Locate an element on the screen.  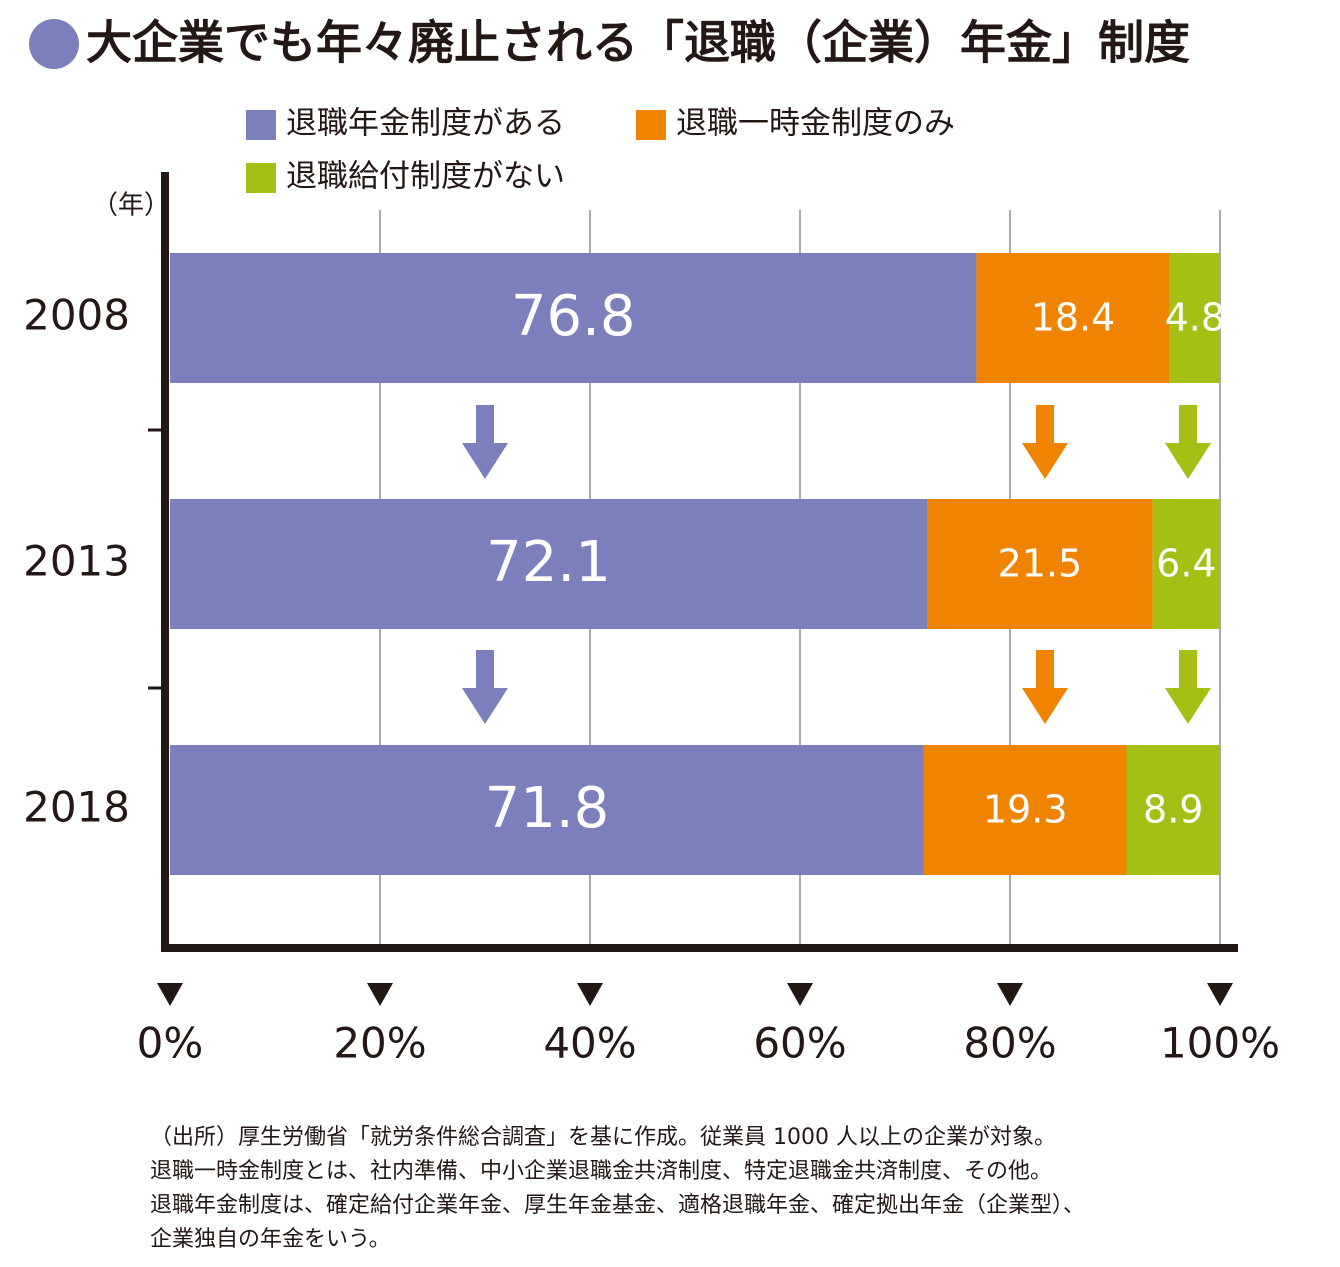
x-tick-label: 0% is located at coordinates (170, 1043).